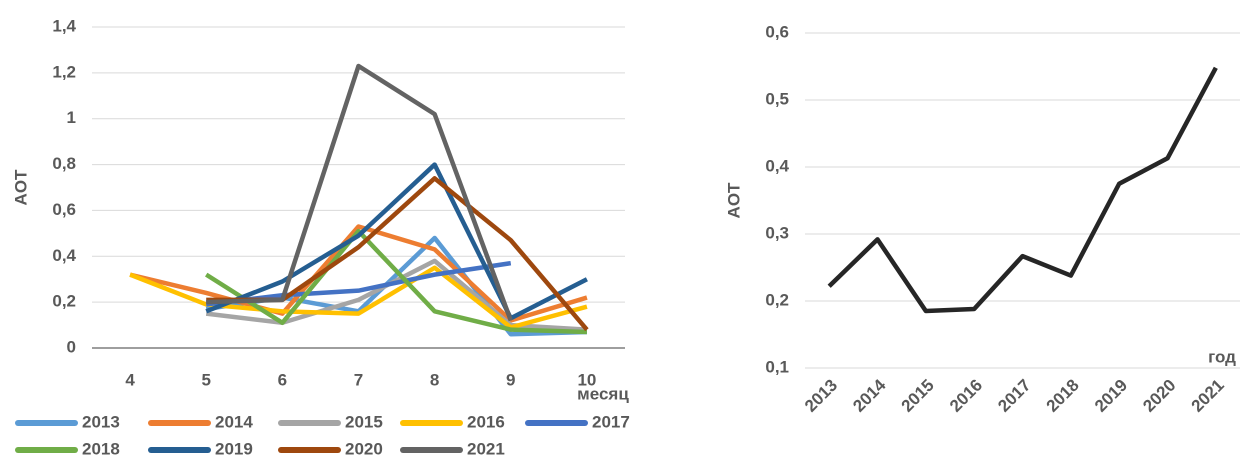  What do you see at coordinates (486, 448) in the screenshot?
I see `legend-label: 2021` at bounding box center [486, 448].